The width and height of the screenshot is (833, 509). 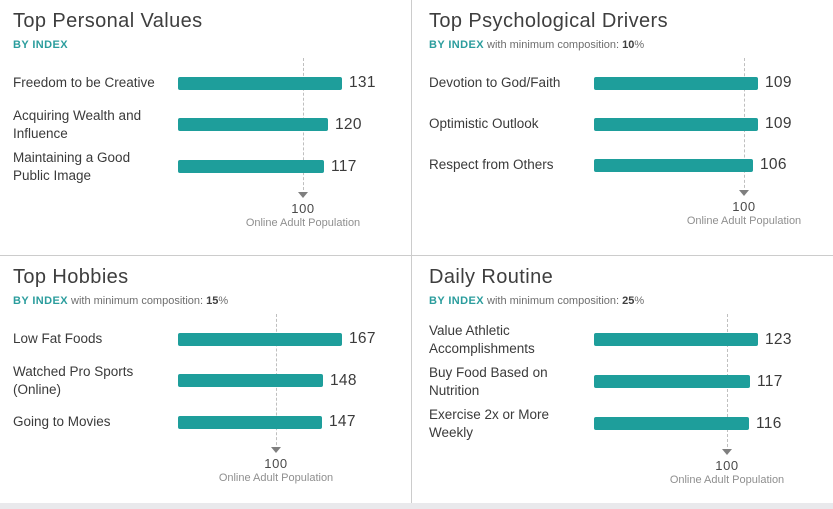 I want to click on panel-subtitle: BY INDEX with minimum composition: 15%, so click(x=207, y=301).